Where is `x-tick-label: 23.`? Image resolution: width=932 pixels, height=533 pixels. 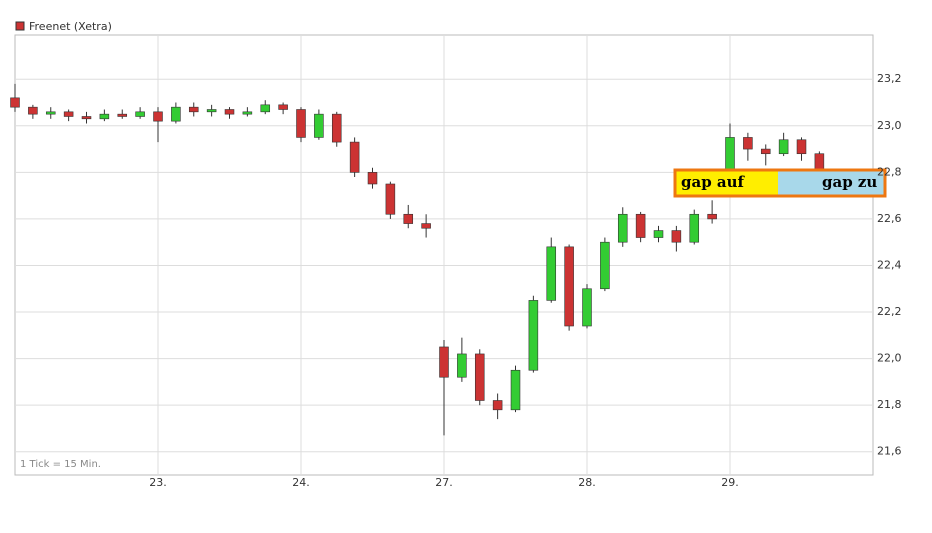 x-tick-label: 23. is located at coordinates (158, 482).